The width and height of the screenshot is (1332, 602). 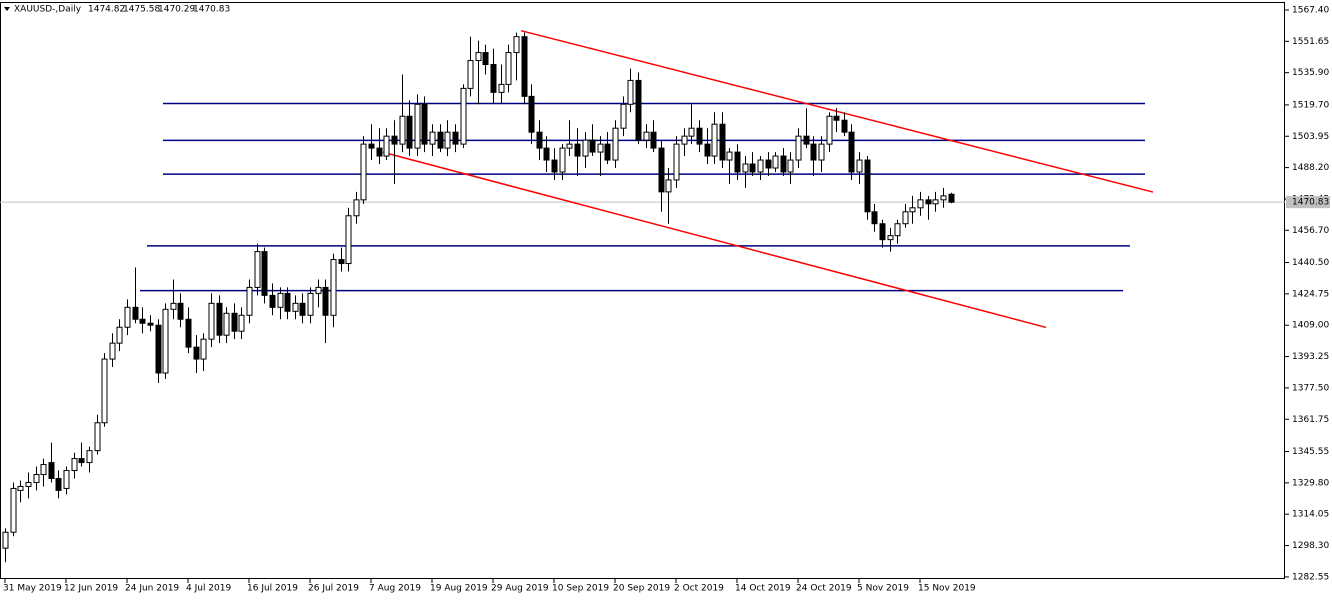 I want to click on x-tick-label: 24 Jun 2019, so click(x=152, y=589).